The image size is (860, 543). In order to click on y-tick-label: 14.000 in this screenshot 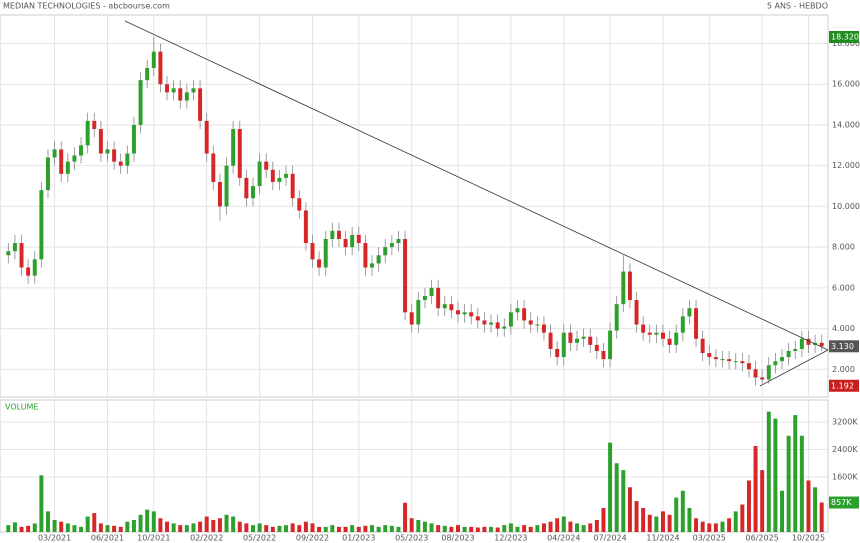, I will do `click(846, 124)`.